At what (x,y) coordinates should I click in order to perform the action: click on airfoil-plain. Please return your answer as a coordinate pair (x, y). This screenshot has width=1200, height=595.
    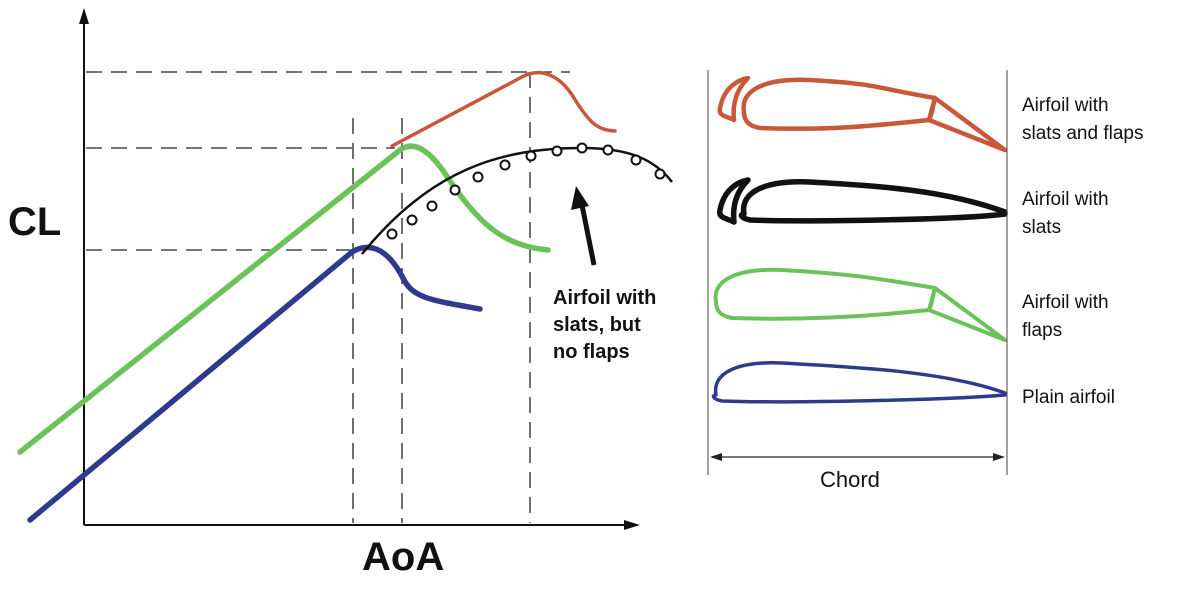
    Looking at the image, I should click on (859, 382).